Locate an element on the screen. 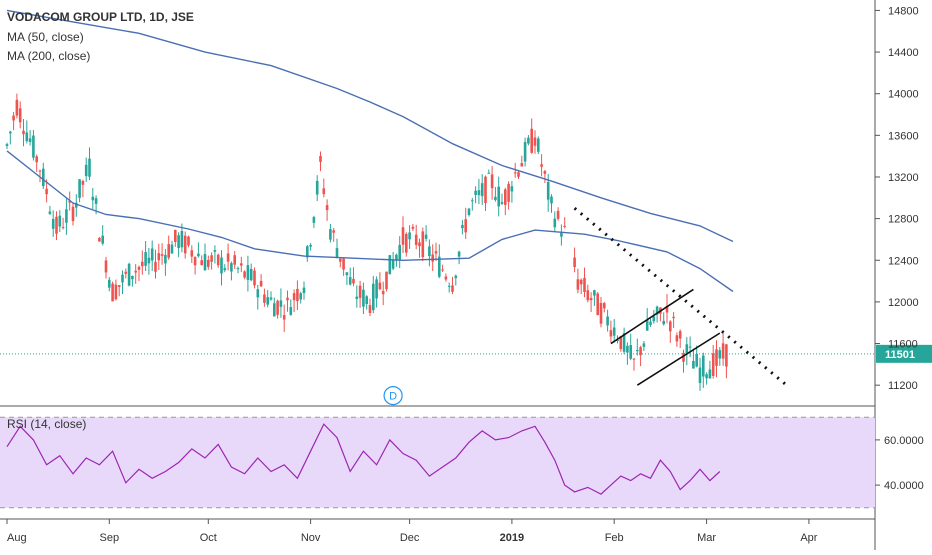 The image size is (932, 555). dotted-trendline is located at coordinates (682, 298).